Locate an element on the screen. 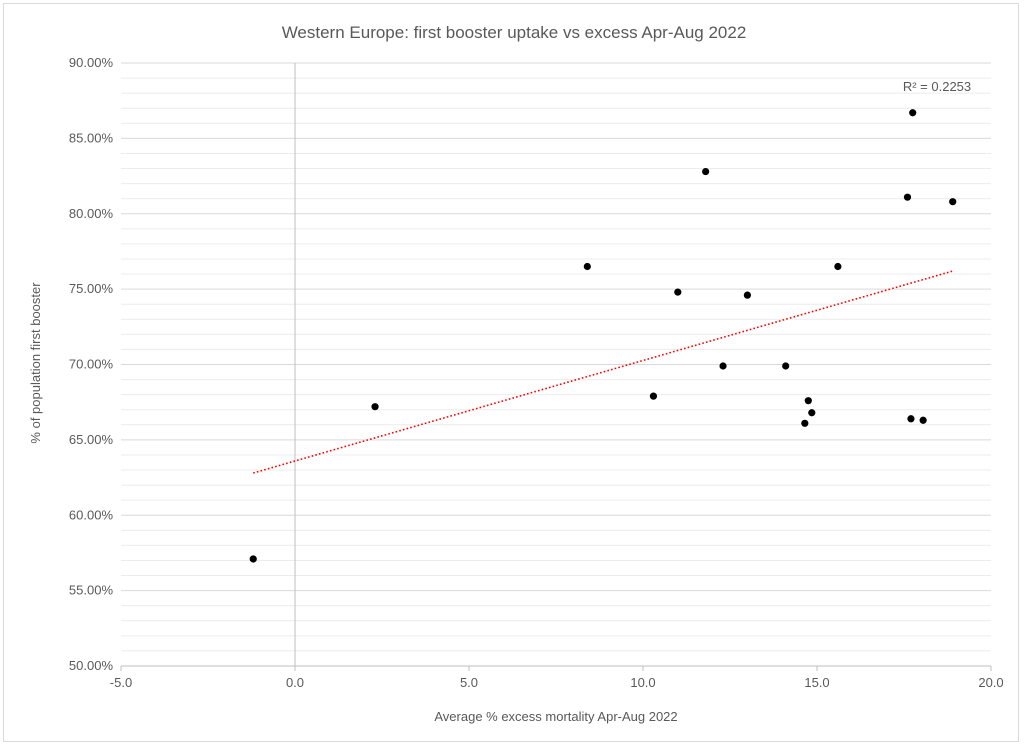  y-tick-label: 65.00% is located at coordinates (91, 439).